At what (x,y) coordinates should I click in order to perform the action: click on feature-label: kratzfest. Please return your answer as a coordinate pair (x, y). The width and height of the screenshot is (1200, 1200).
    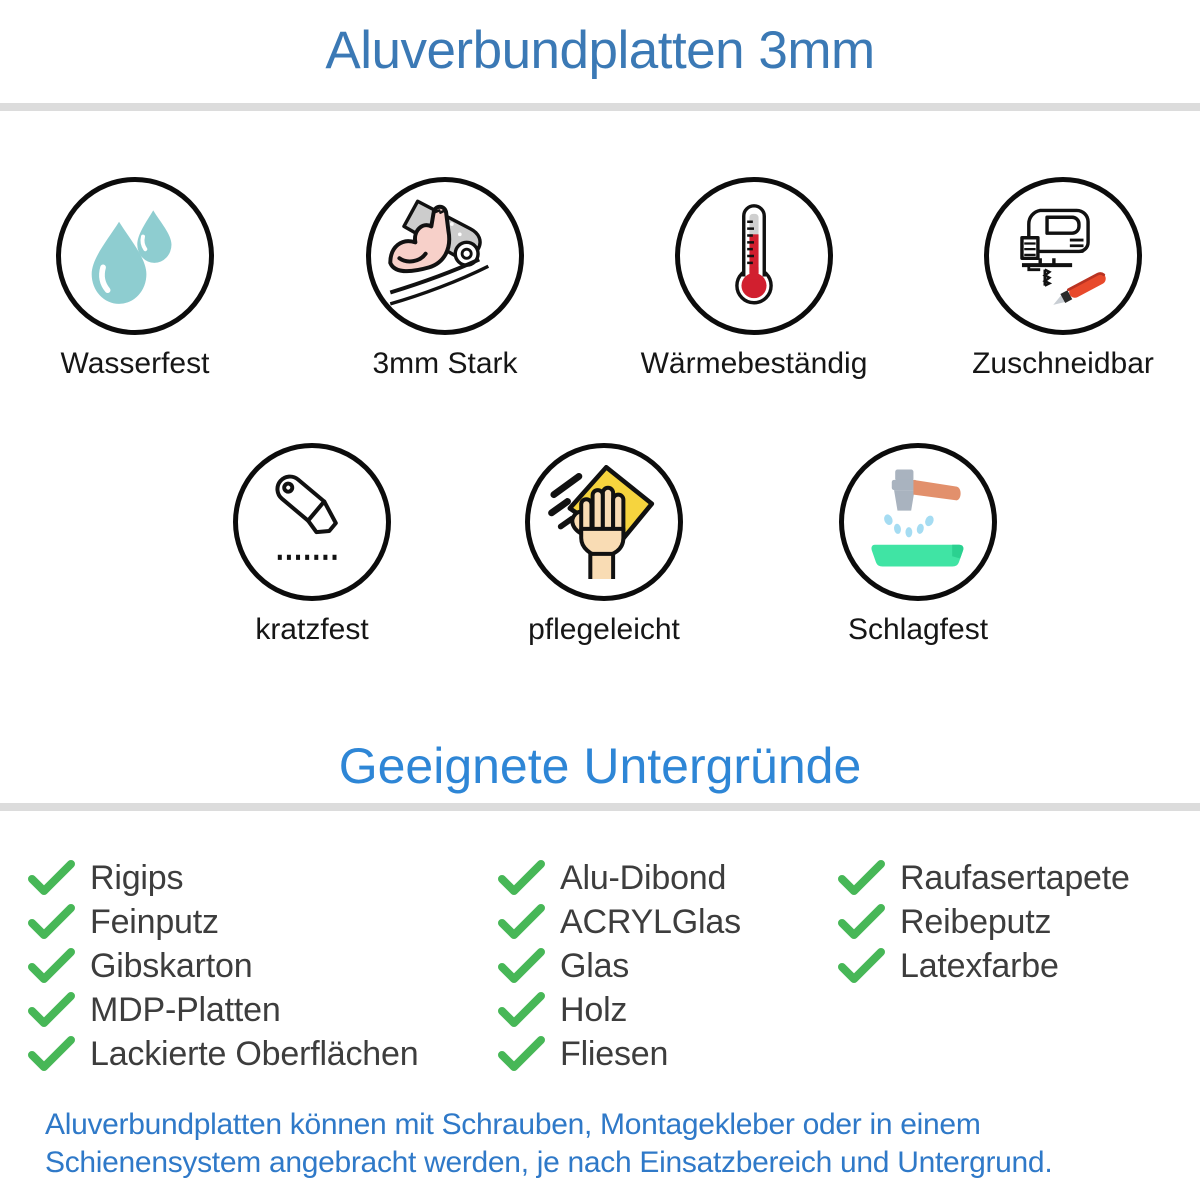
    Looking at the image, I should click on (312, 629).